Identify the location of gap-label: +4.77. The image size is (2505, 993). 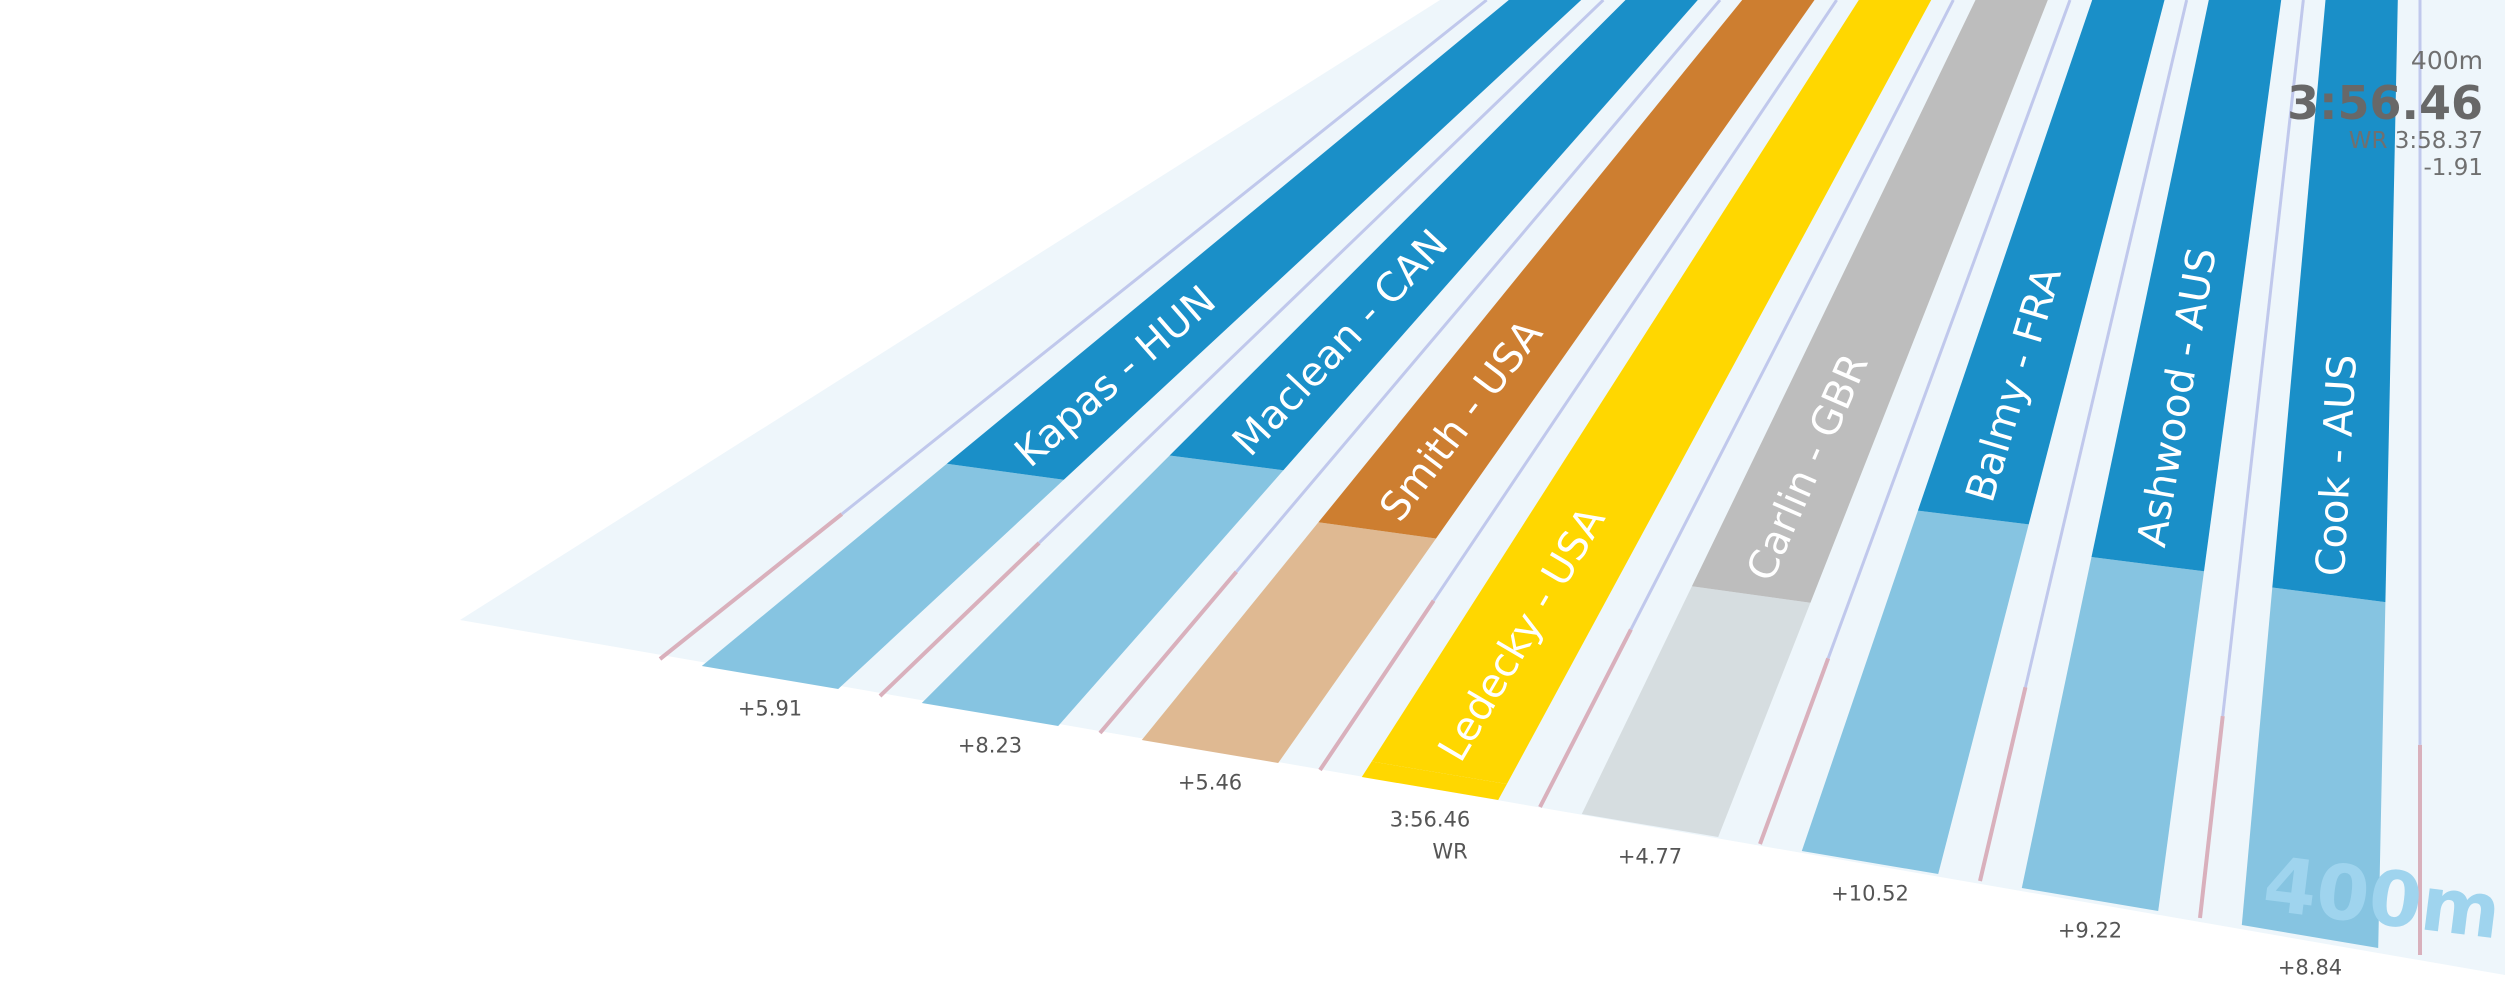
(1650, 857).